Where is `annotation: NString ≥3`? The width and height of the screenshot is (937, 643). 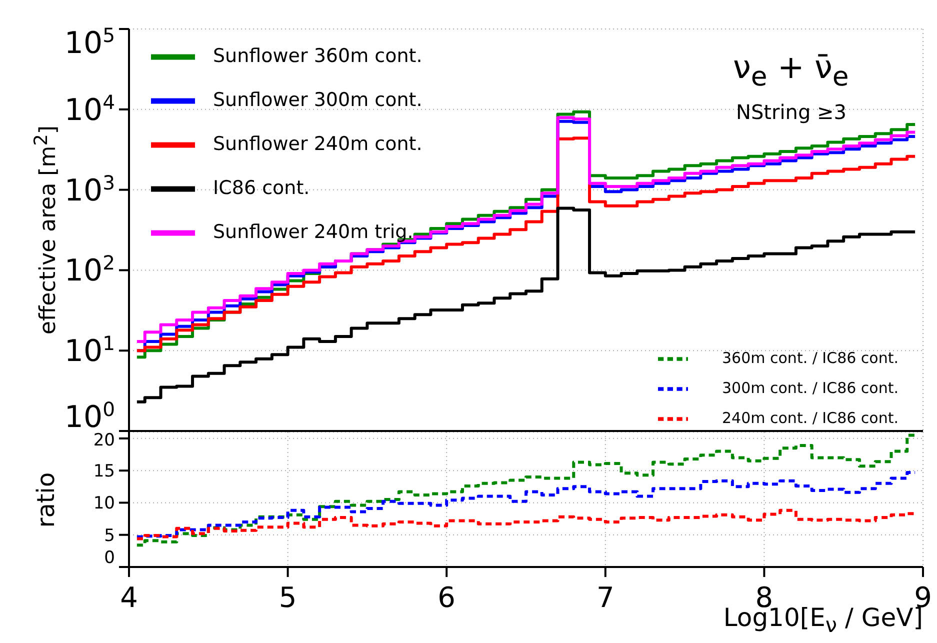 annotation: NString ≥3 is located at coordinates (791, 112).